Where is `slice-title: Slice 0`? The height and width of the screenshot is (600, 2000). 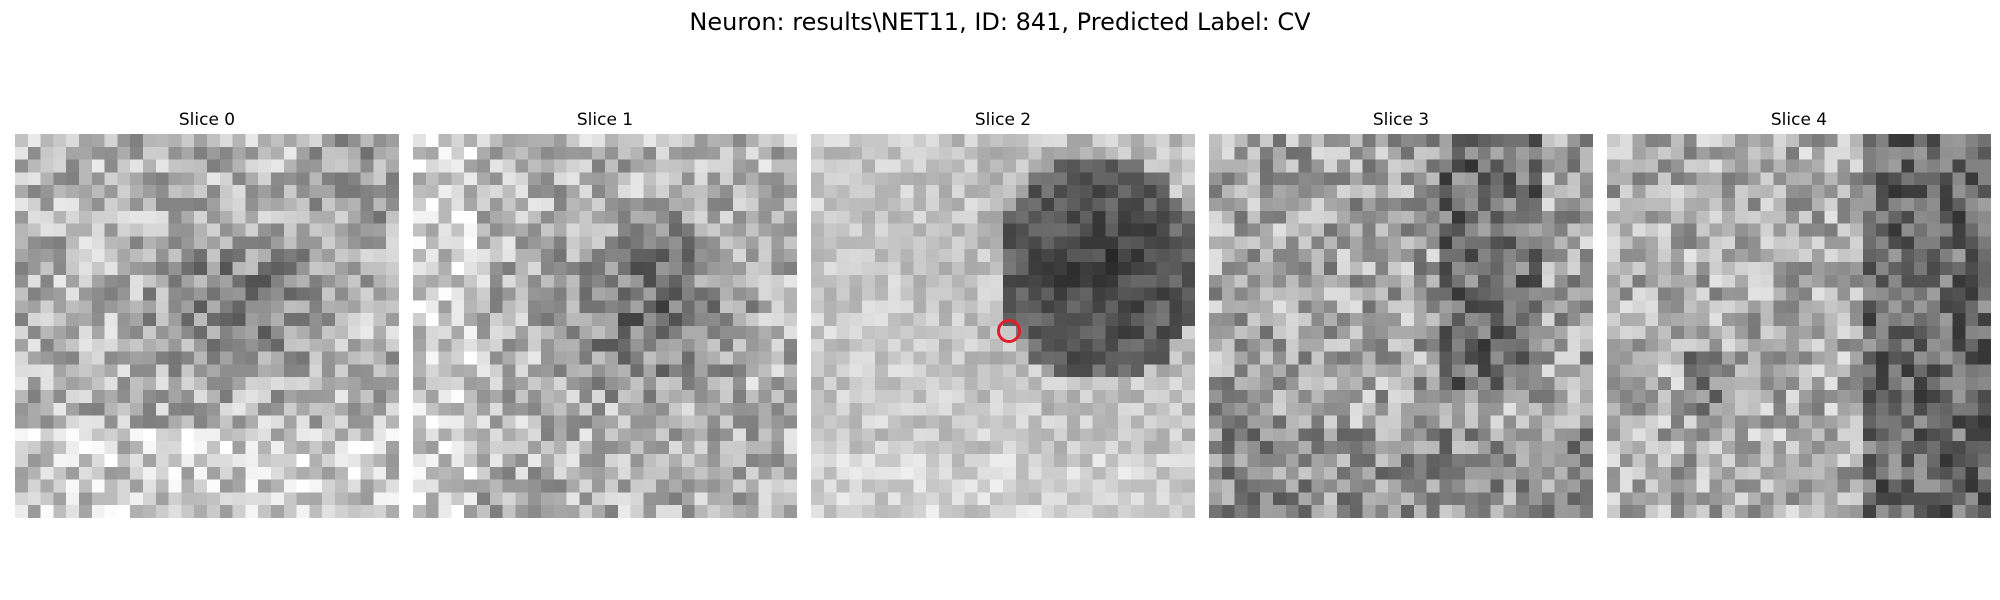
slice-title: Slice 0 is located at coordinates (207, 120).